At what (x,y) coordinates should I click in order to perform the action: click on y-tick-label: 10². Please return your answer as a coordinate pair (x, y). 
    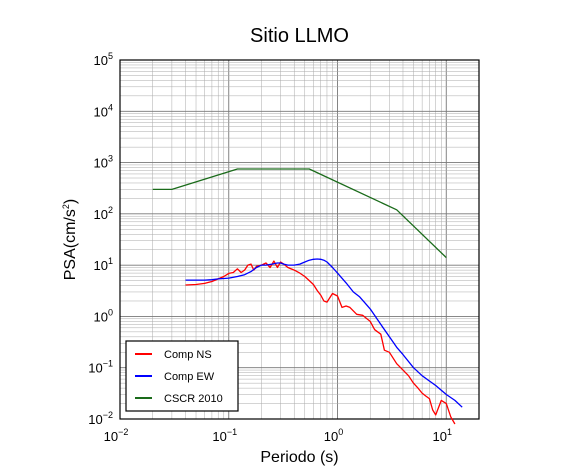
    Looking at the image, I should click on (103, 213).